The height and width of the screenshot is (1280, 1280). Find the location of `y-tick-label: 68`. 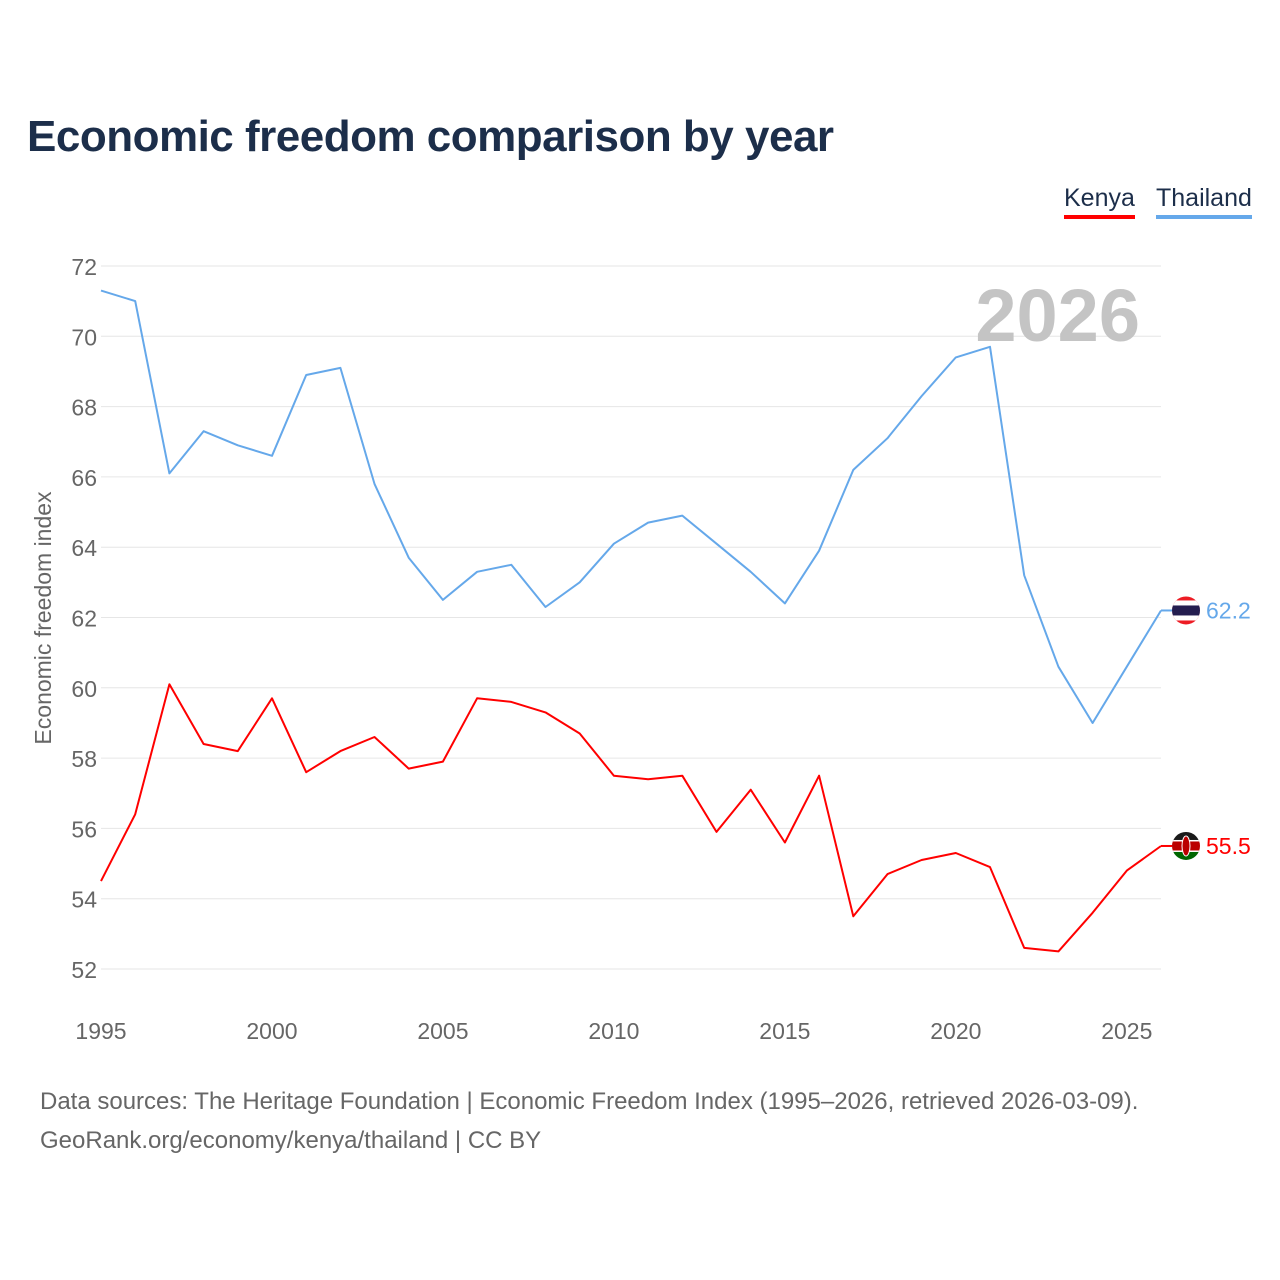

y-tick-label: 68 is located at coordinates (84, 408).